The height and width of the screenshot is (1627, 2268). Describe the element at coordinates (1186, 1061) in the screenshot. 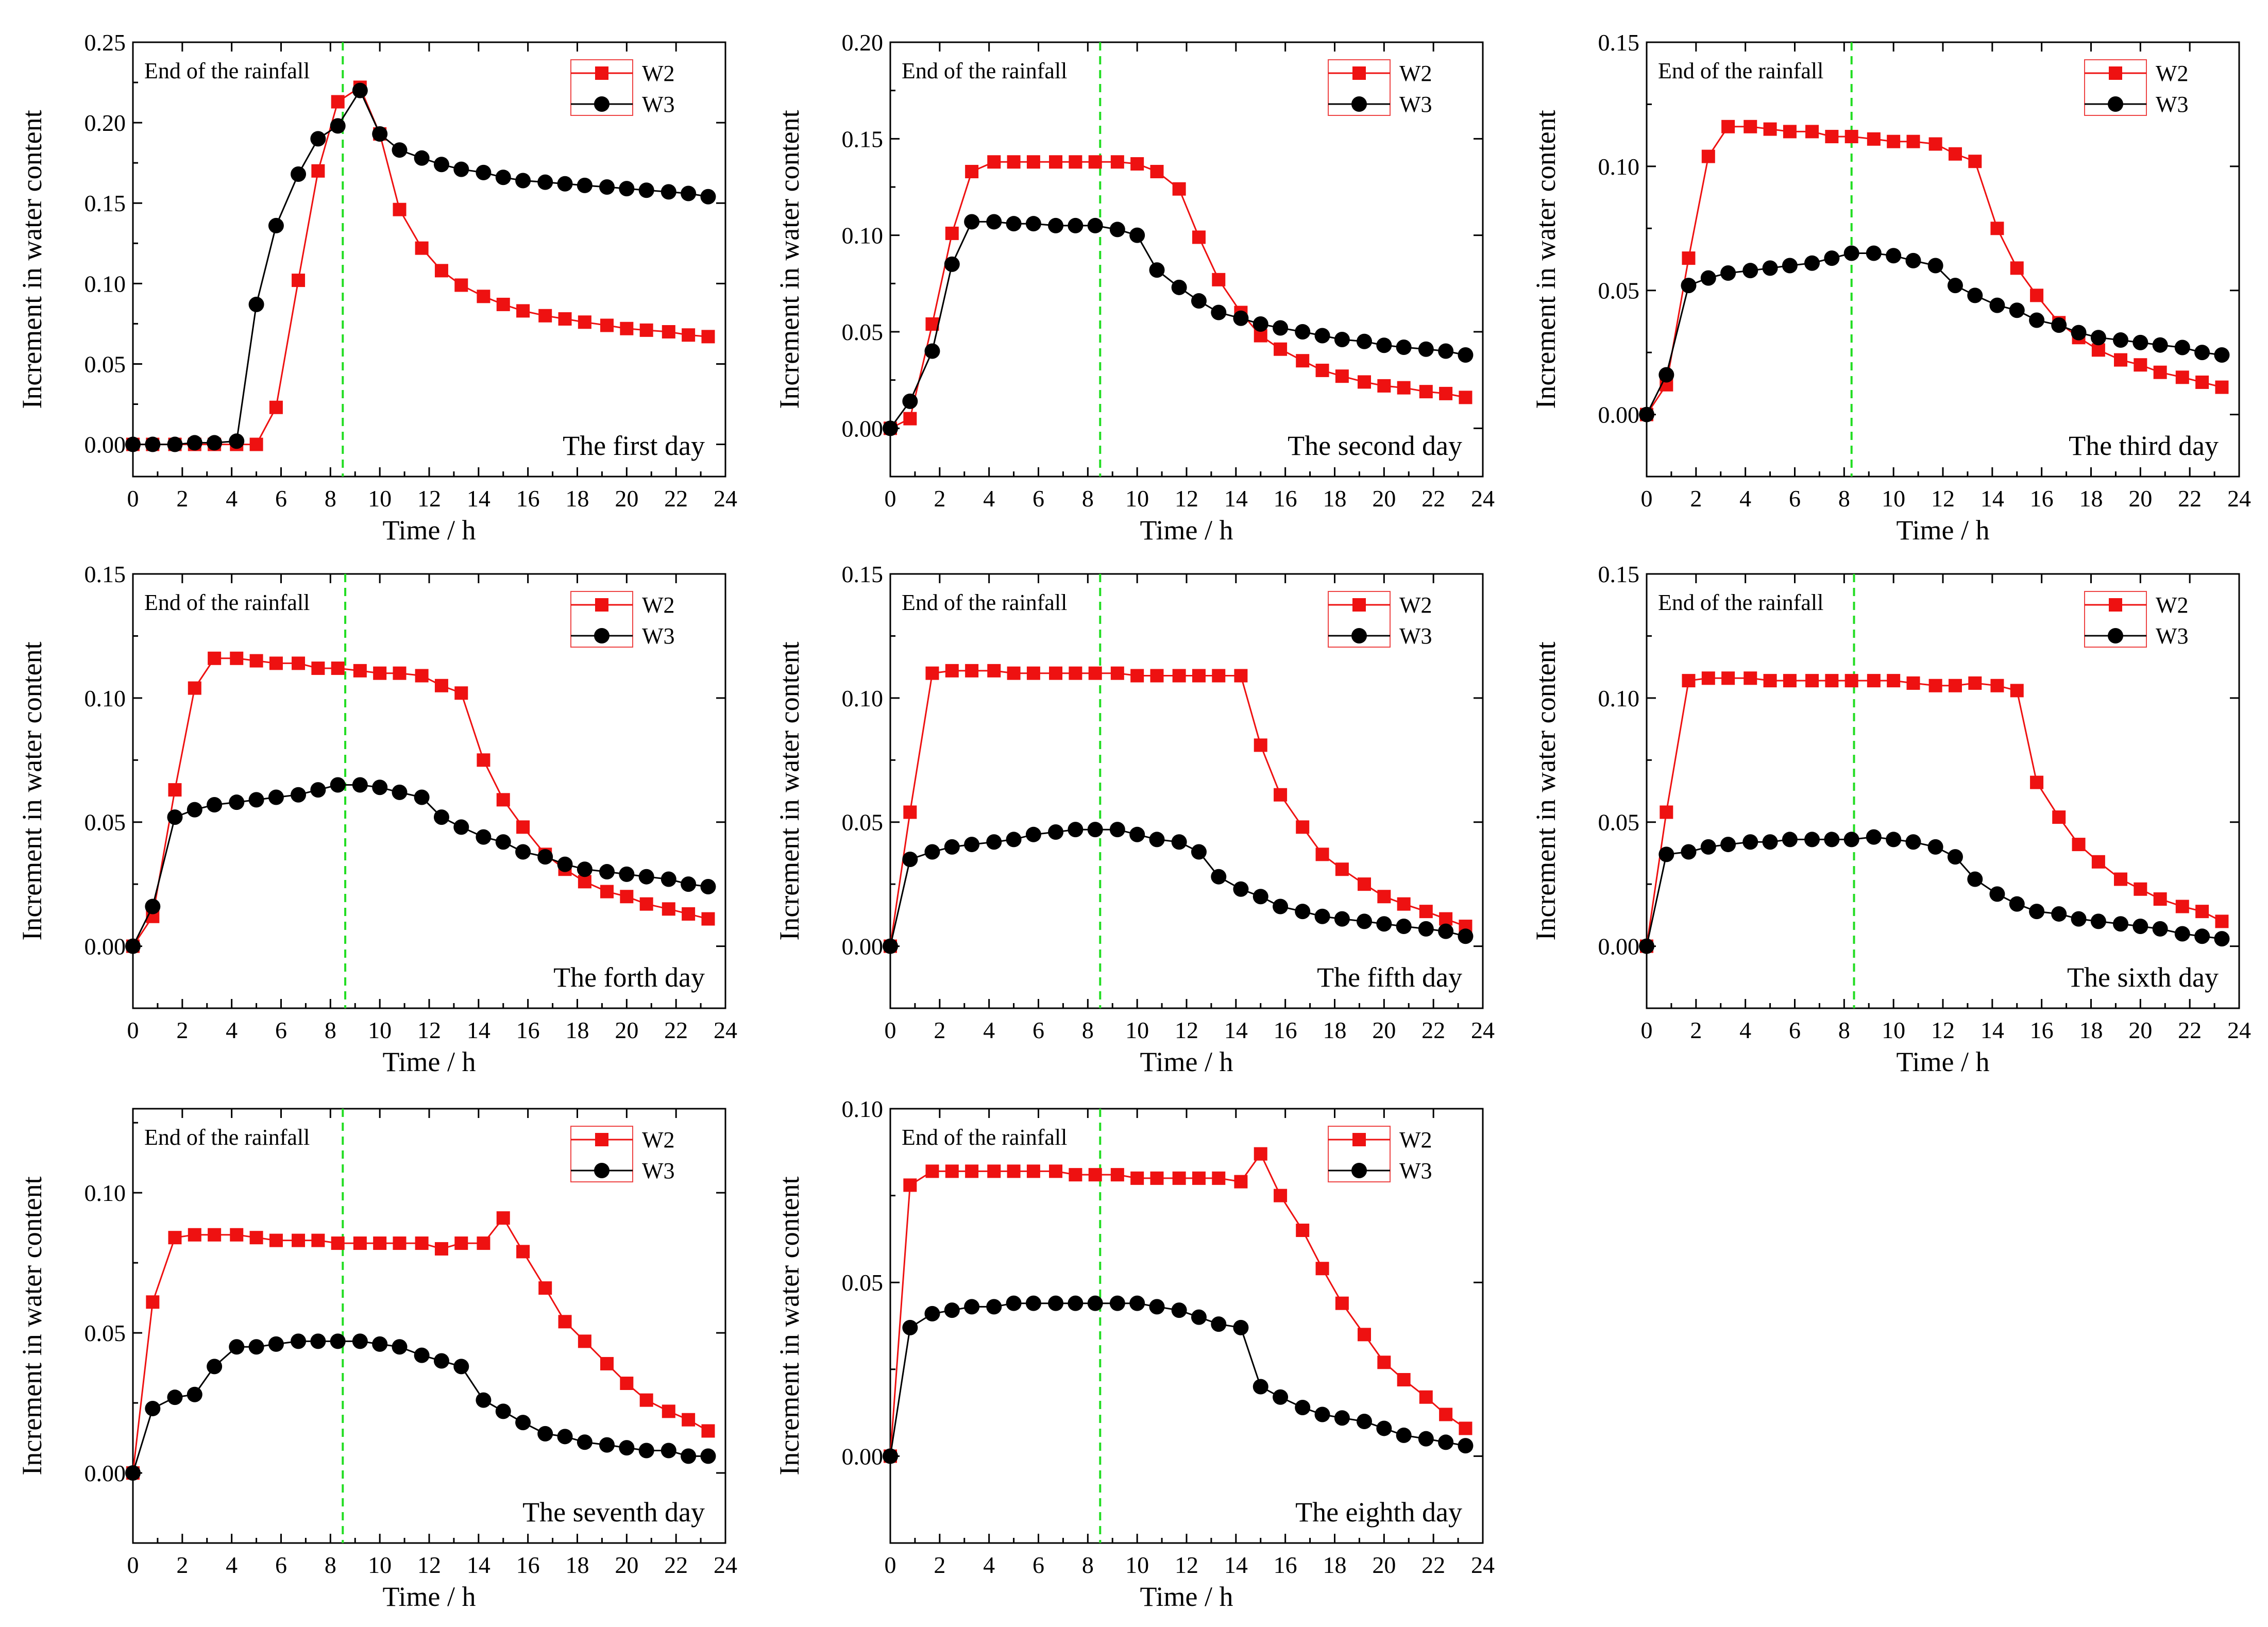

I see `x-axis-title: Time / h` at that location.